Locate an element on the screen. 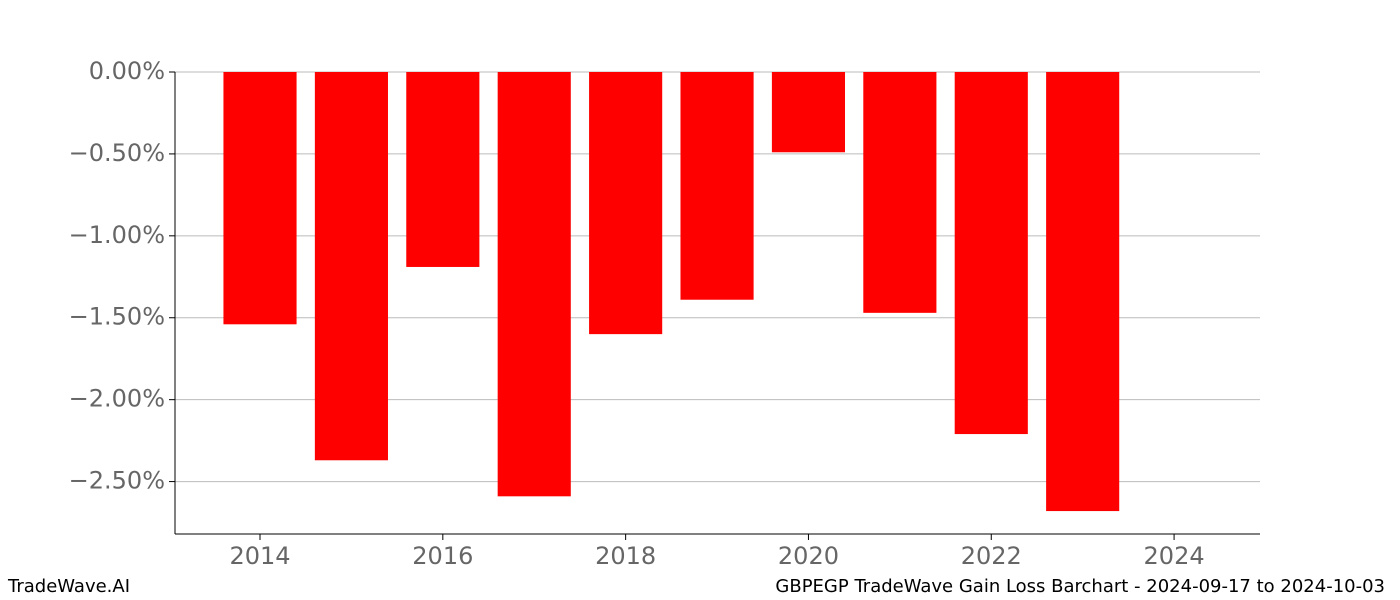  x-tick-label: 2018 is located at coordinates (625, 556).